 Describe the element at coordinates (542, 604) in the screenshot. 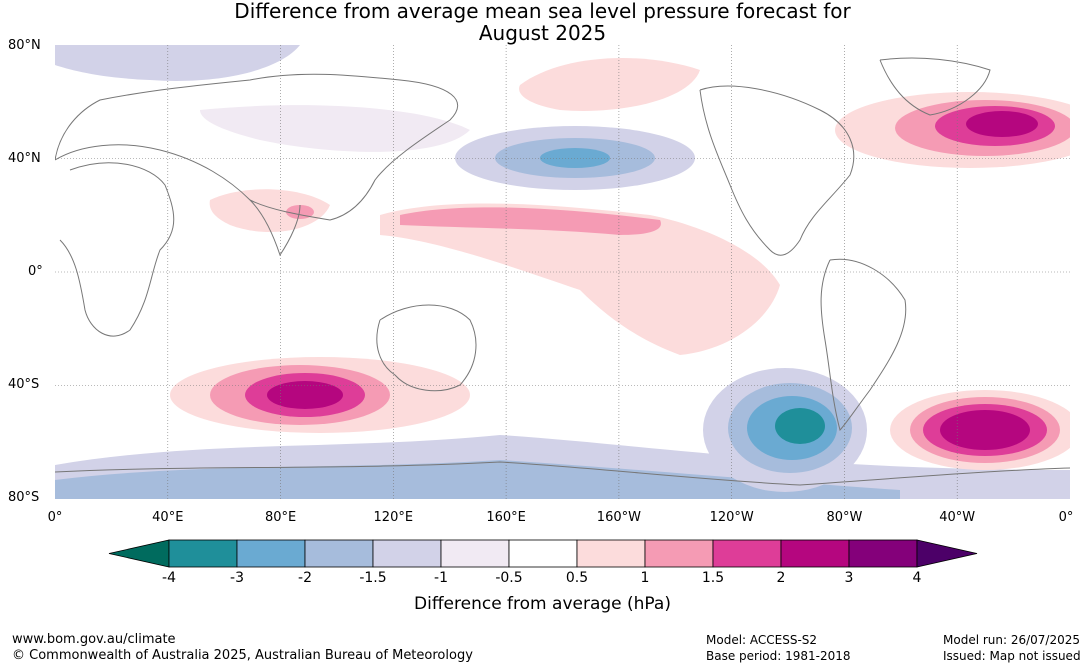

I see `colorbar-label: Difference from average (hPa)` at that location.